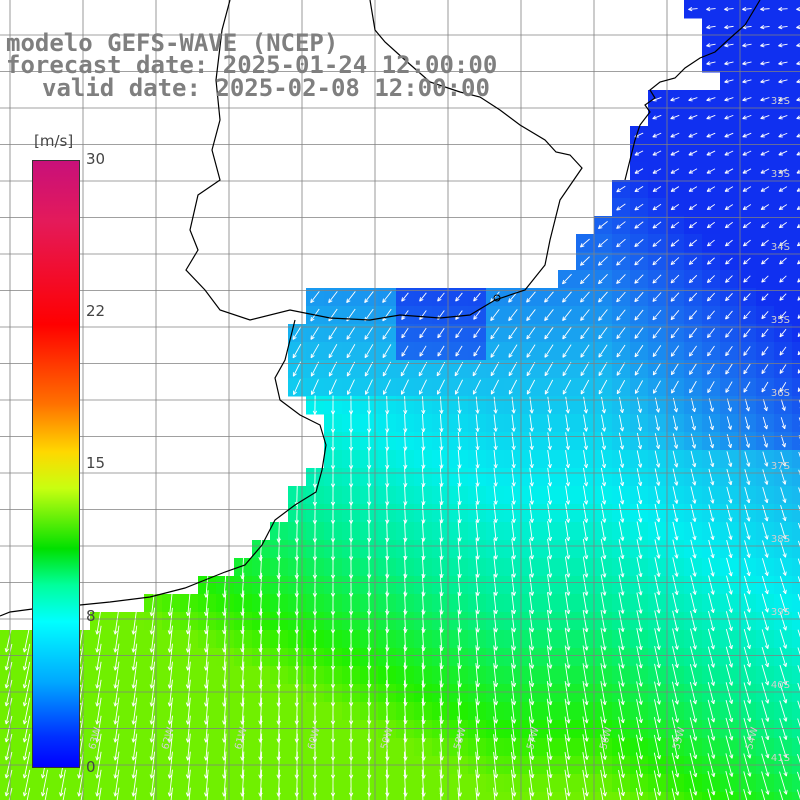  What do you see at coordinates (780, 247) in the screenshot?
I see `lat-label: 34S` at bounding box center [780, 247].